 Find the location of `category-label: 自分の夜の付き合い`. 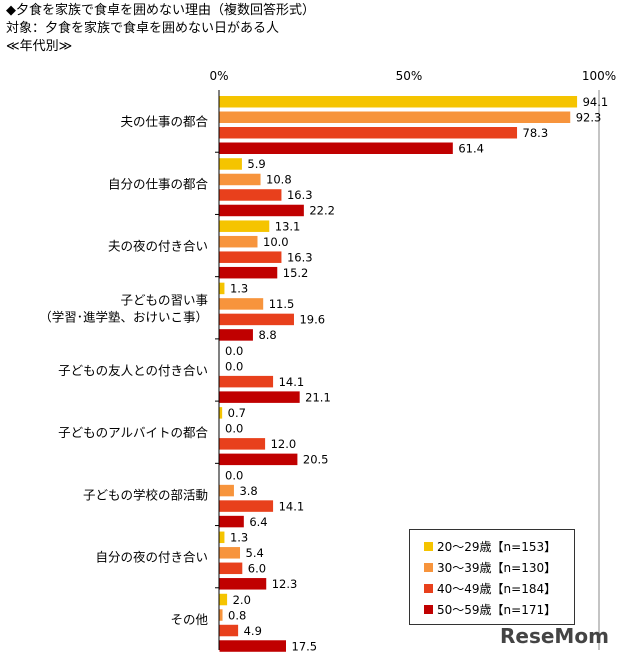

category-label: 自分の夜の付き合い is located at coordinates (151, 557).